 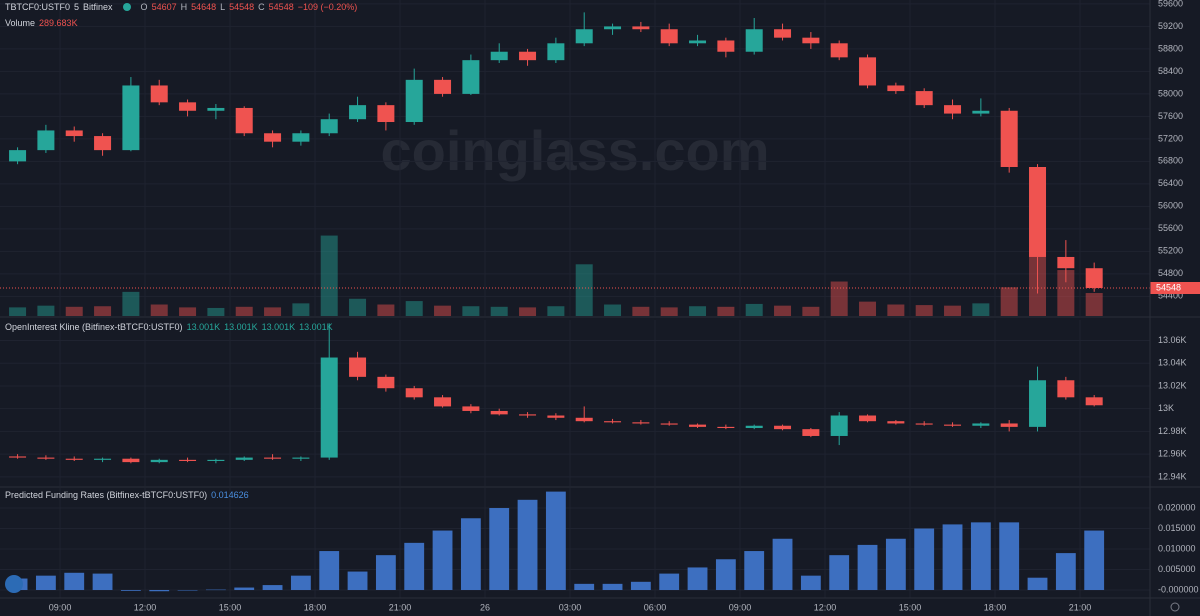 I want to click on last-price-tag, so click(x=1175, y=287).